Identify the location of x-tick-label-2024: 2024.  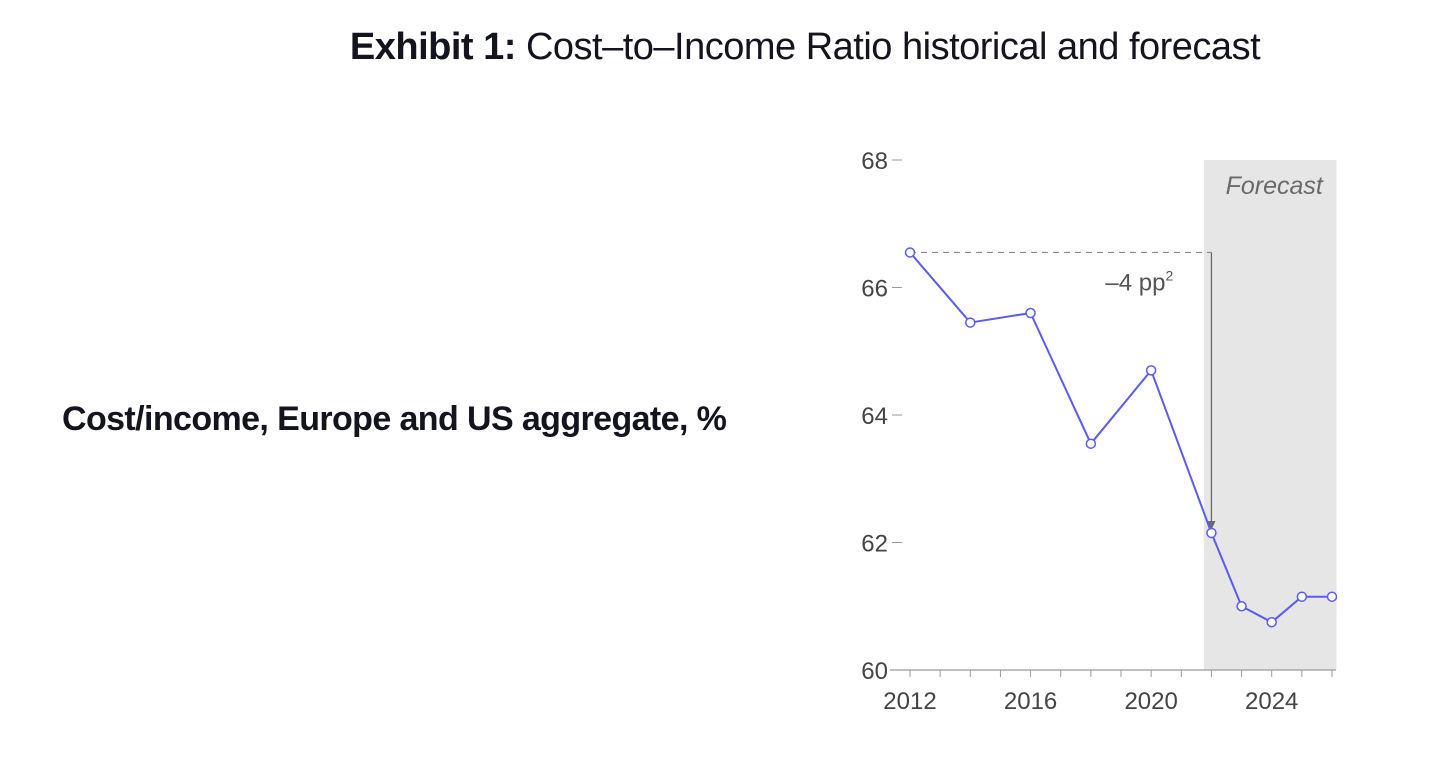
(1271, 701).